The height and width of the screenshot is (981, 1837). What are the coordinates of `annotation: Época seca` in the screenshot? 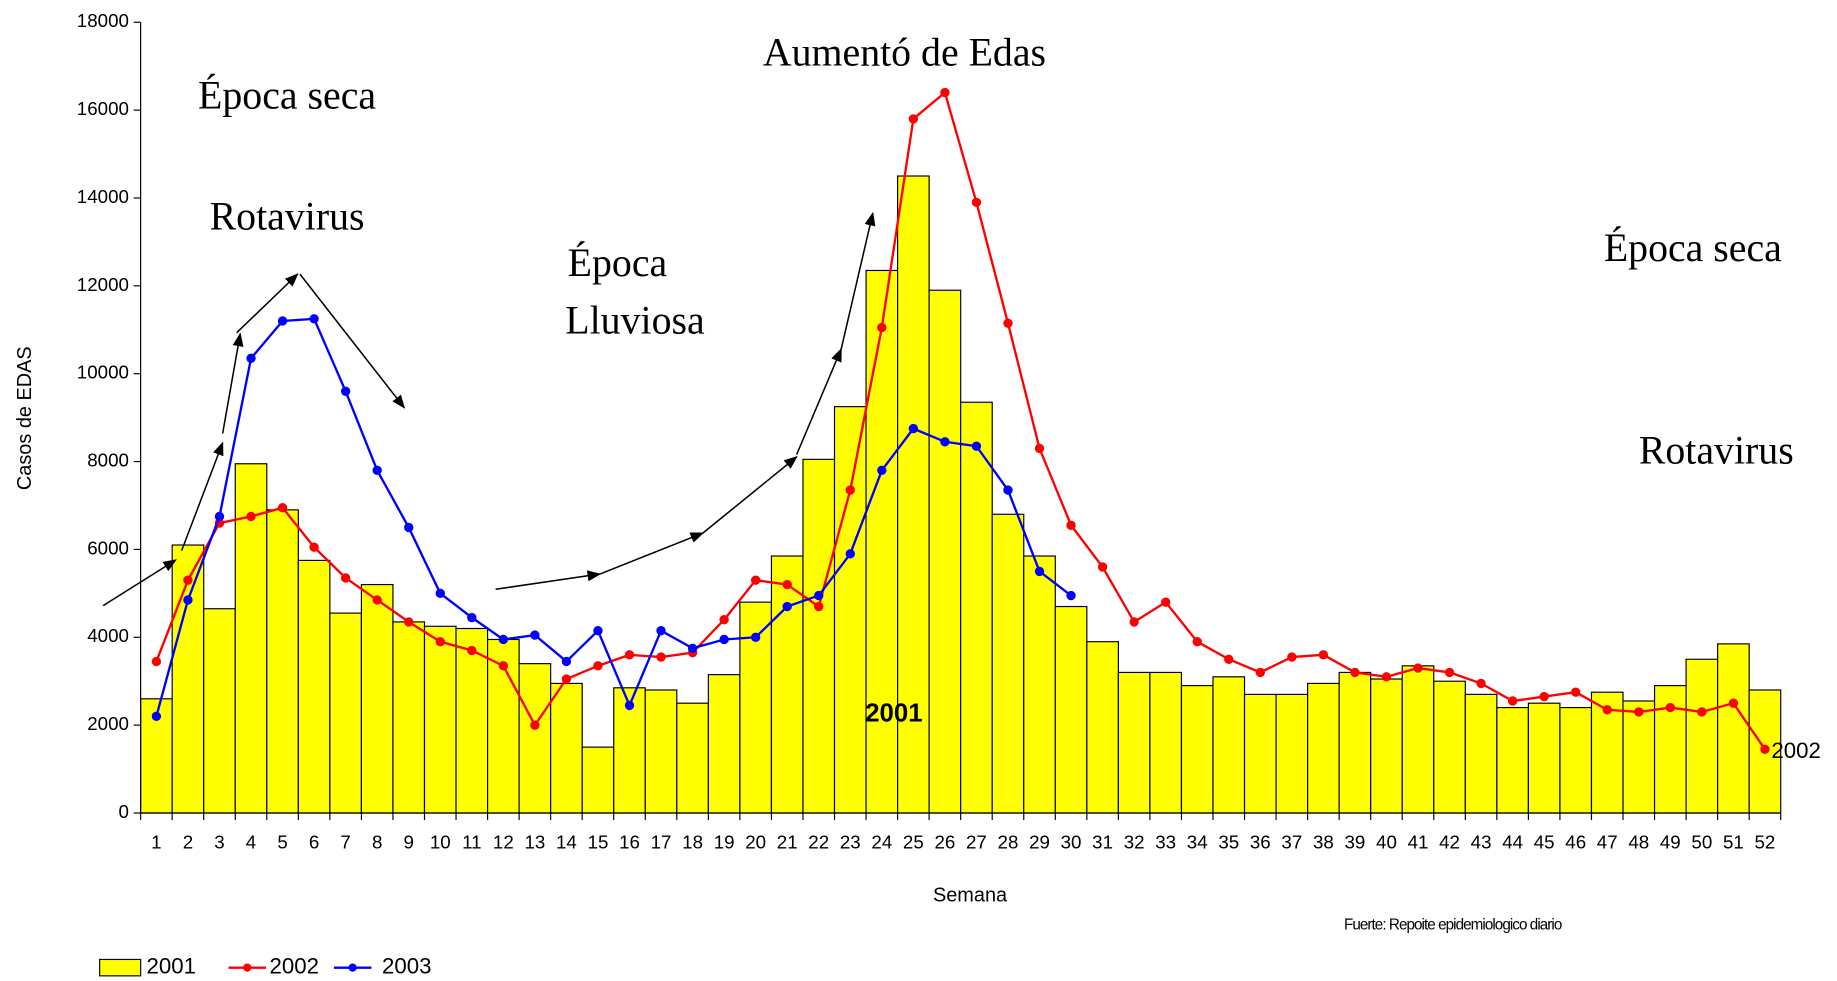 It's located at (287, 96).